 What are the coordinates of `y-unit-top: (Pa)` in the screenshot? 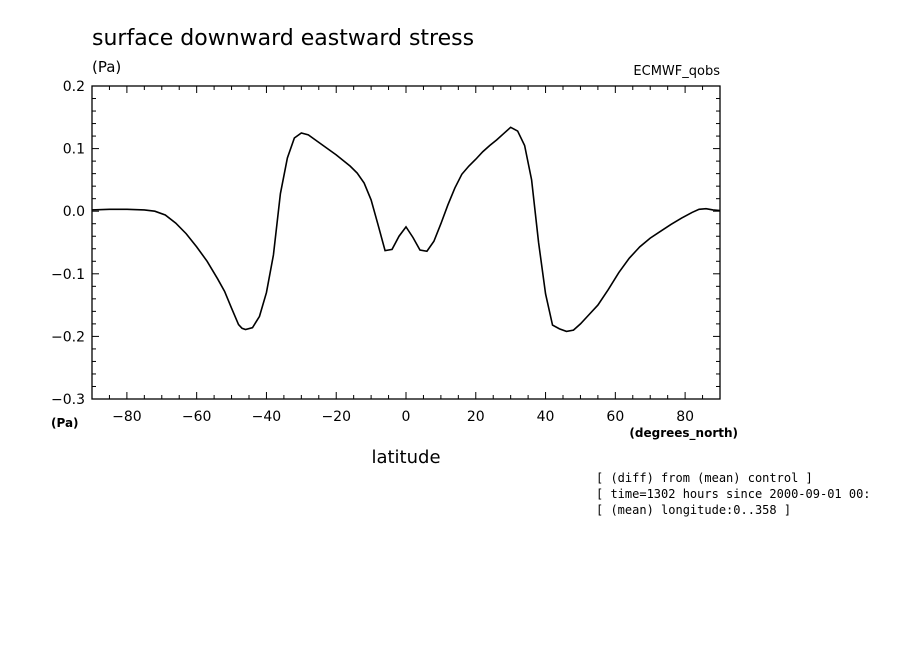 It's located at (106, 67).